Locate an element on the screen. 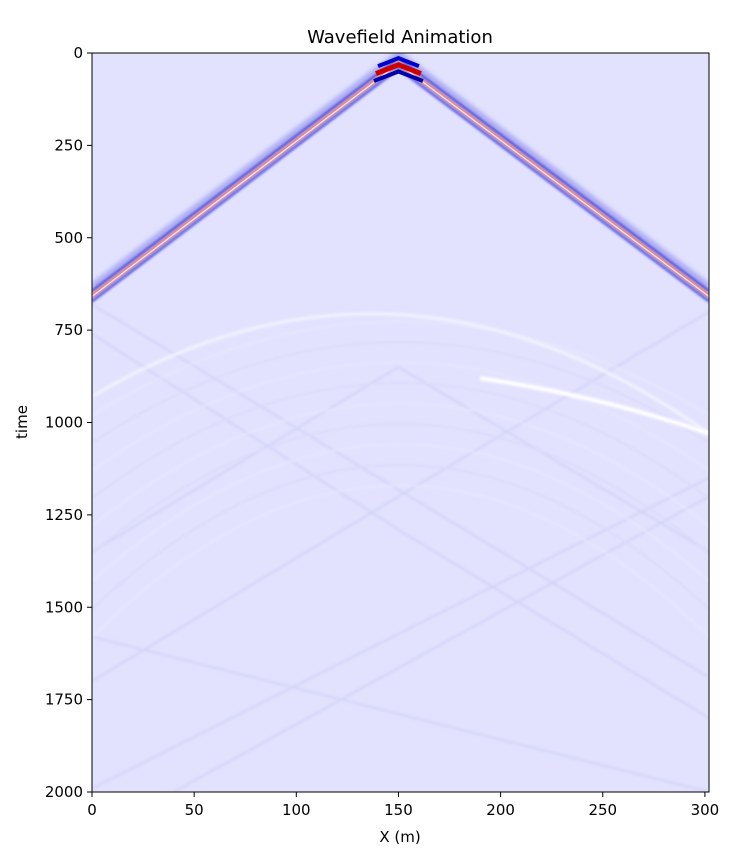  x-tick-label: 200 is located at coordinates (500, 810).